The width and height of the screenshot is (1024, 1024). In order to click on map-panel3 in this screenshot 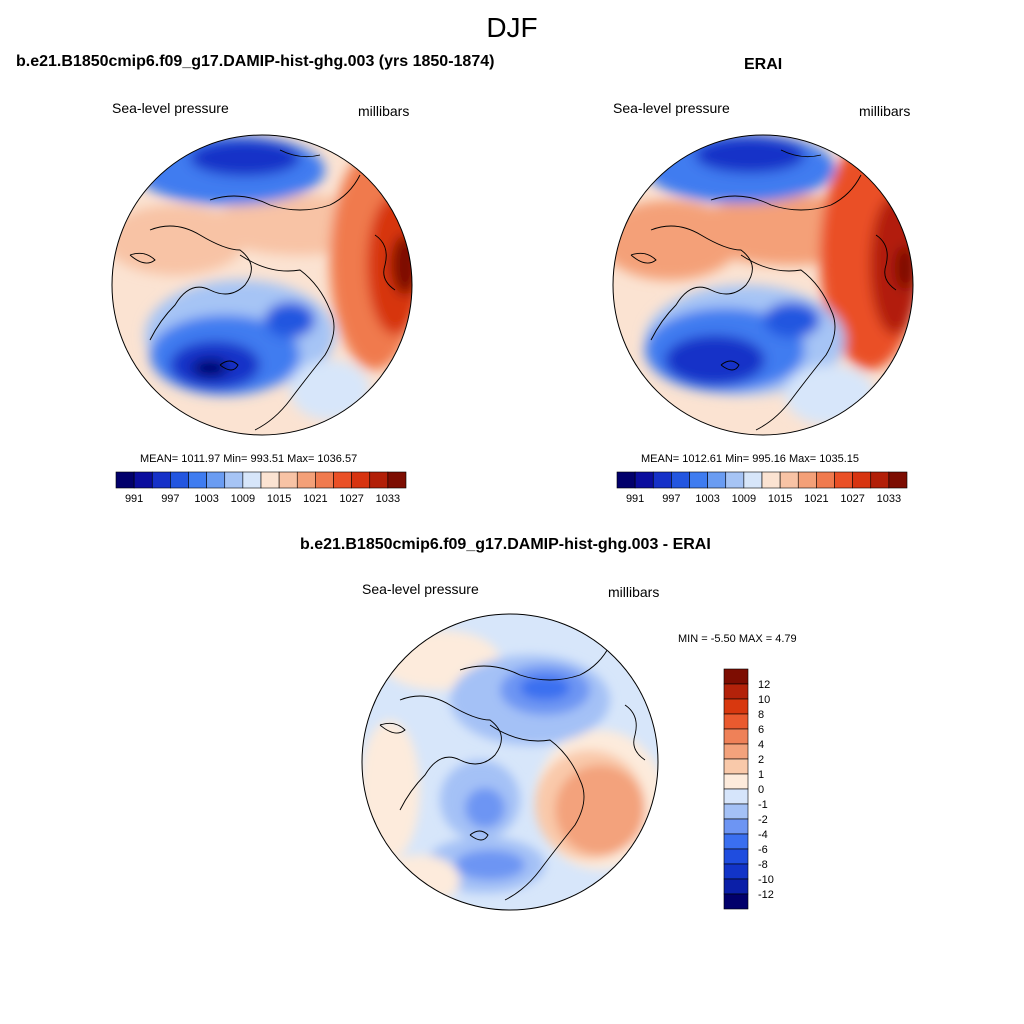, I will do `click(510, 762)`.